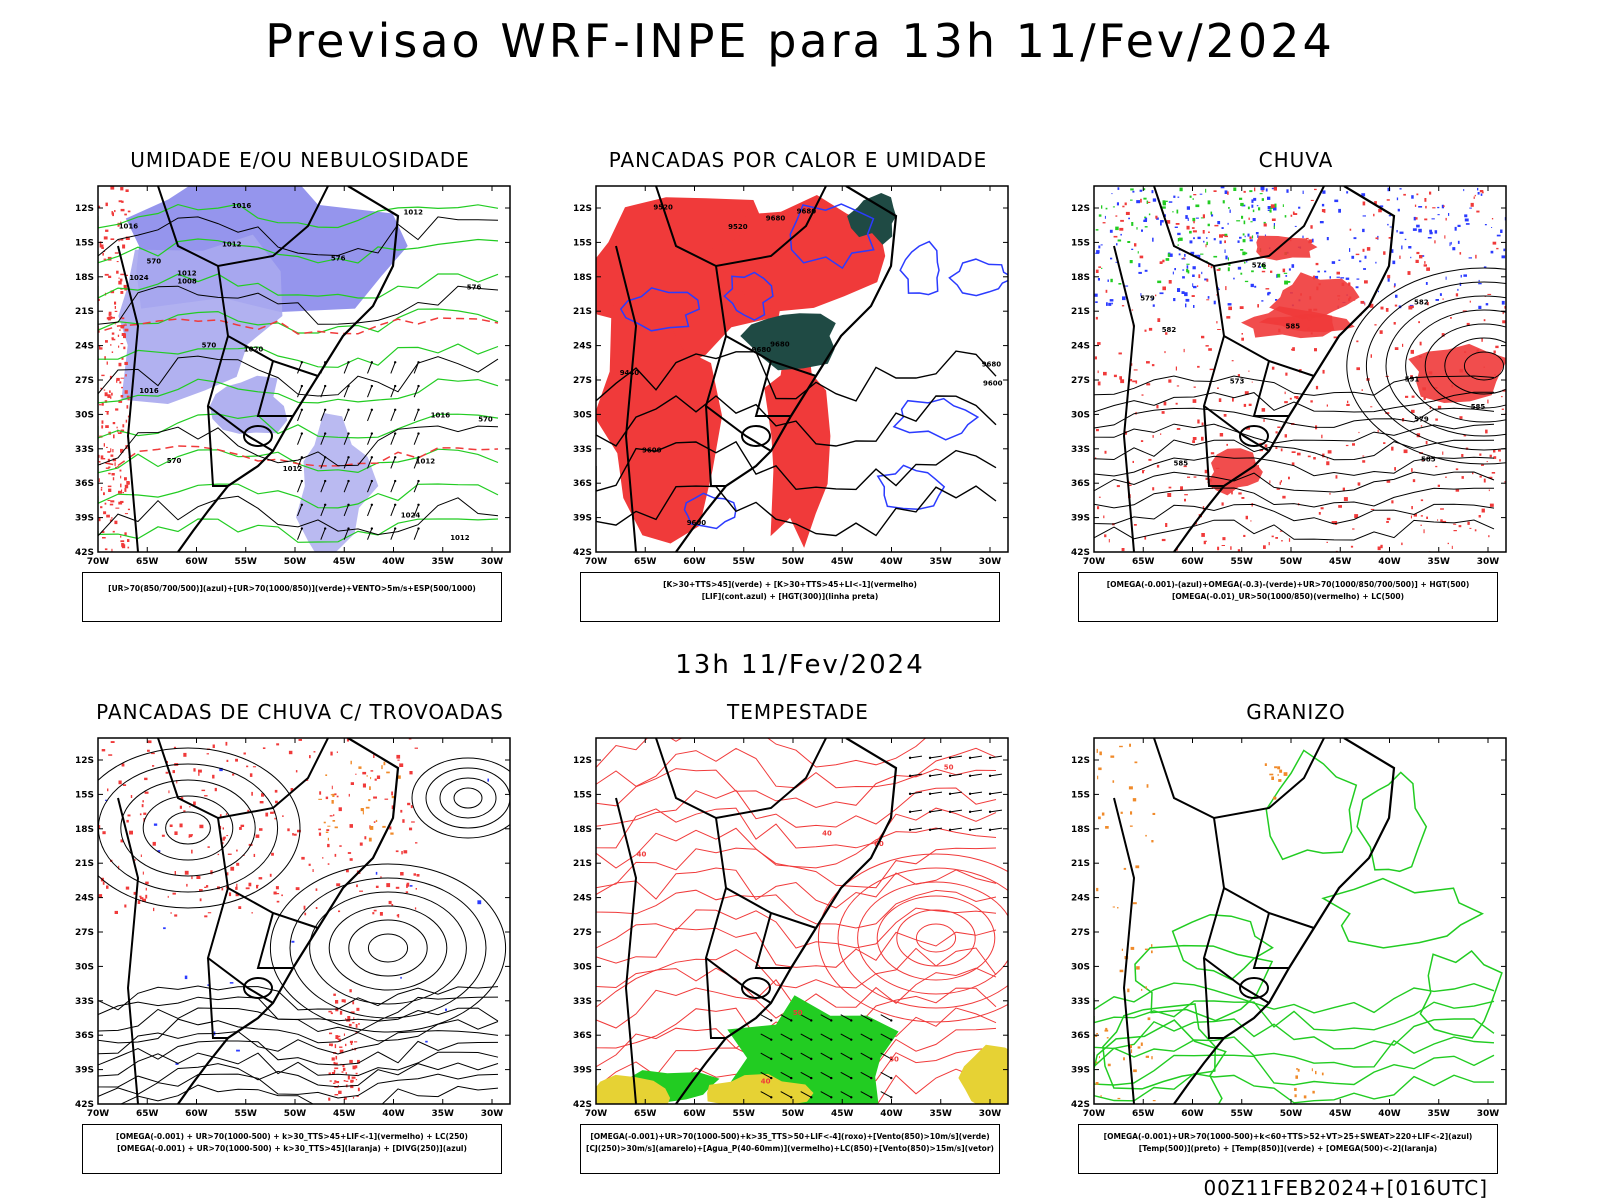 Image resolution: width=1600 pixels, height=1200 pixels. What do you see at coordinates (1080, 933) in the screenshot?
I see `lat-label: 27S` at bounding box center [1080, 933].